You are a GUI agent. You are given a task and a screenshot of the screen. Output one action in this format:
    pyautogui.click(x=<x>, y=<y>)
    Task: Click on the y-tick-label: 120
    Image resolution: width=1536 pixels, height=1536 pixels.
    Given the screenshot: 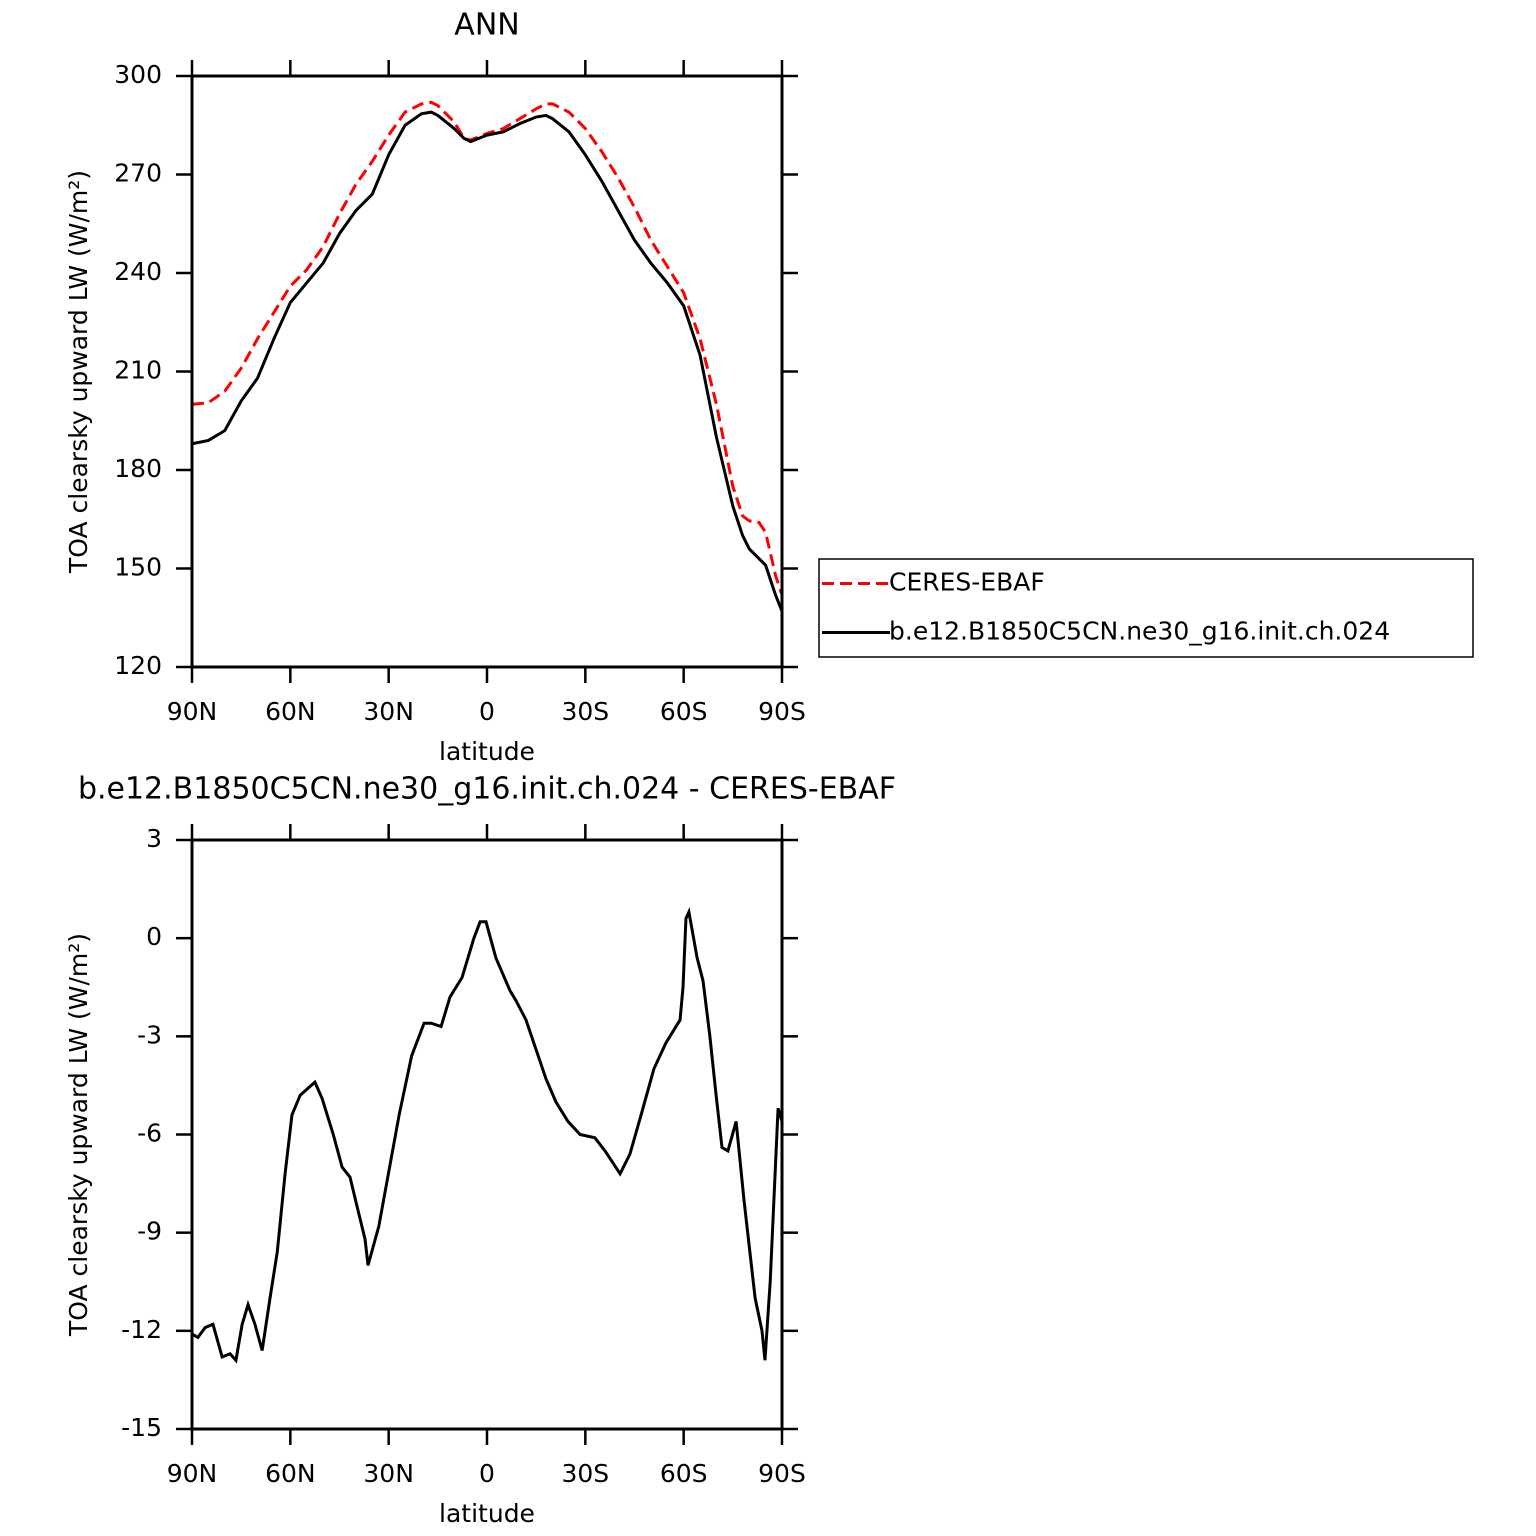 What is the action you would take?
    pyautogui.click(x=138, y=665)
    